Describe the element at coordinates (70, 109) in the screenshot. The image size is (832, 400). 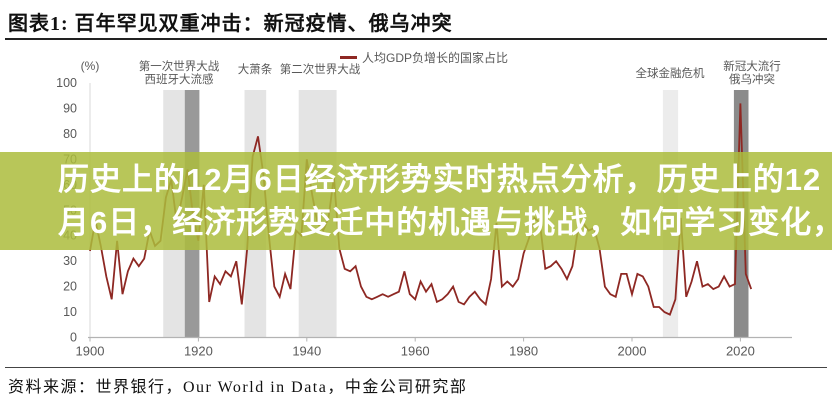
I see `y-tick-label: 90` at that location.